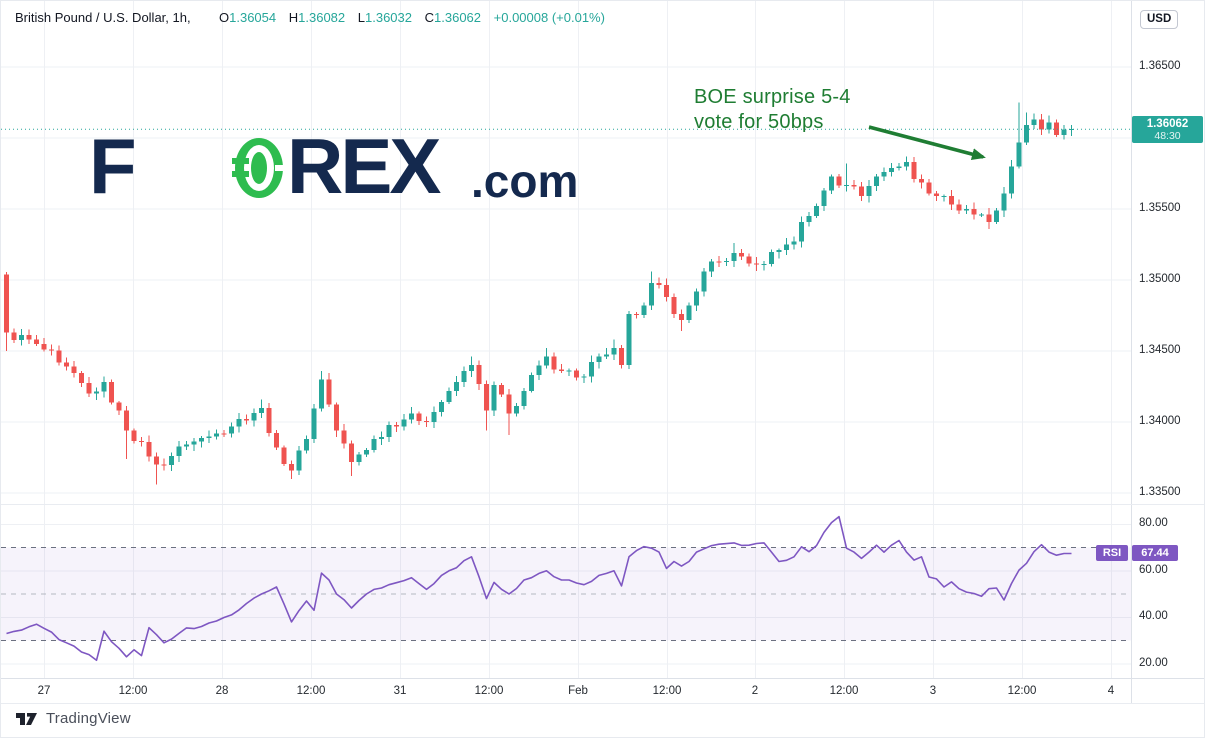  Describe the element at coordinates (88, 718) in the screenshot. I see `tradingview-brand-text: TradingView` at that location.